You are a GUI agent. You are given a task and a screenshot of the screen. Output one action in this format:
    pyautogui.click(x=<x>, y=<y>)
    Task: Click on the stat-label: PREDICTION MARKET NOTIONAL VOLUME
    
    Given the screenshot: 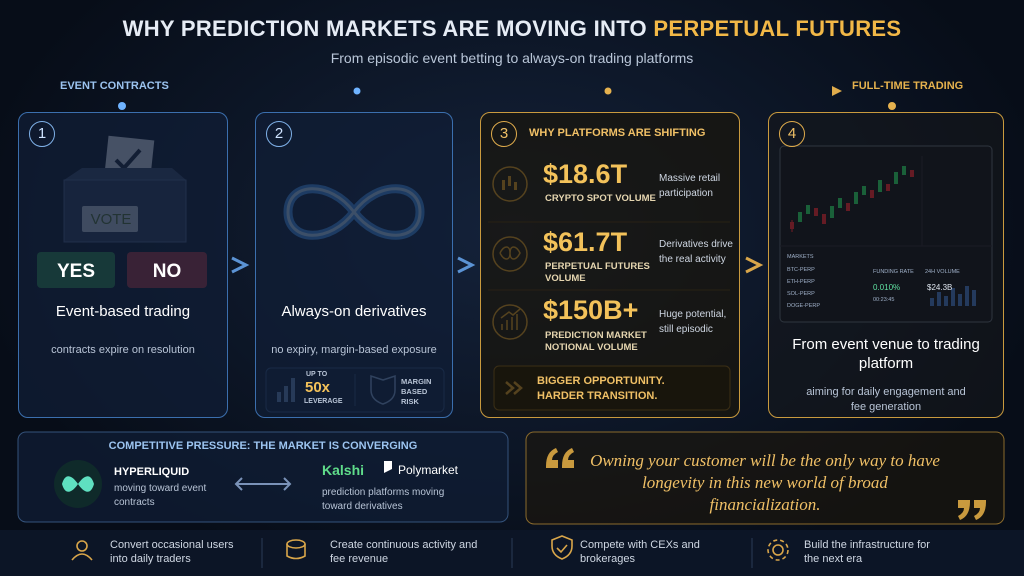 What is the action you would take?
    pyautogui.click(x=596, y=341)
    